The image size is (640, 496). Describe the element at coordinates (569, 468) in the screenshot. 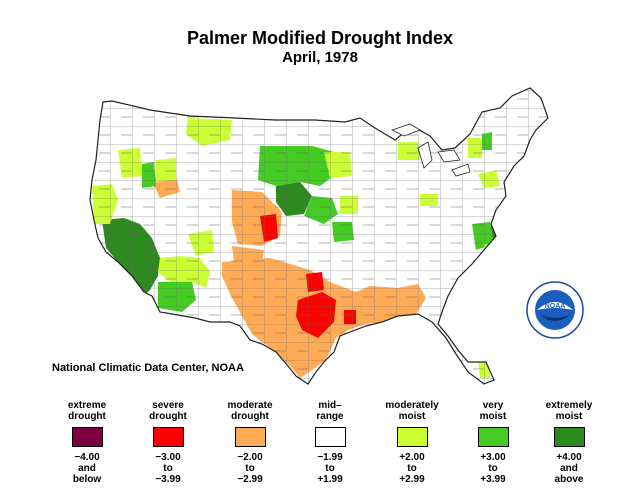

I see `legend-range: +4.00 and above` at that location.